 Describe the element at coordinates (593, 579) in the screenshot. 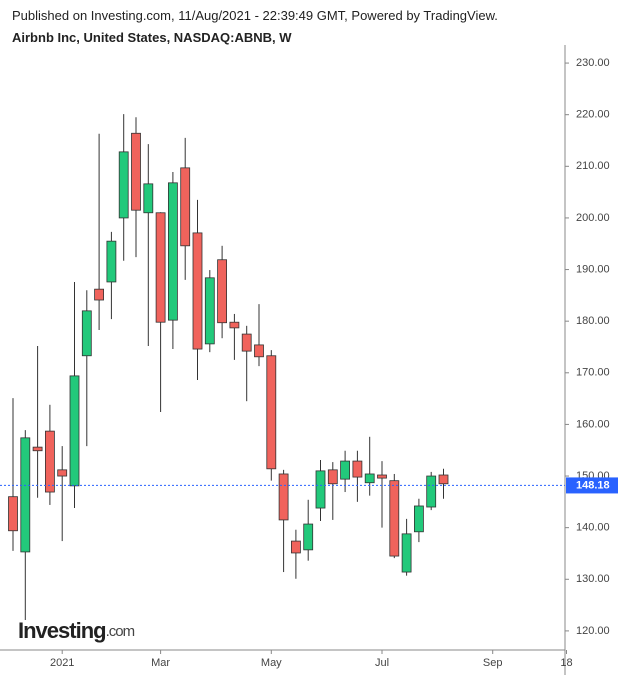

I see `y-tick-label: 130.00` at that location.